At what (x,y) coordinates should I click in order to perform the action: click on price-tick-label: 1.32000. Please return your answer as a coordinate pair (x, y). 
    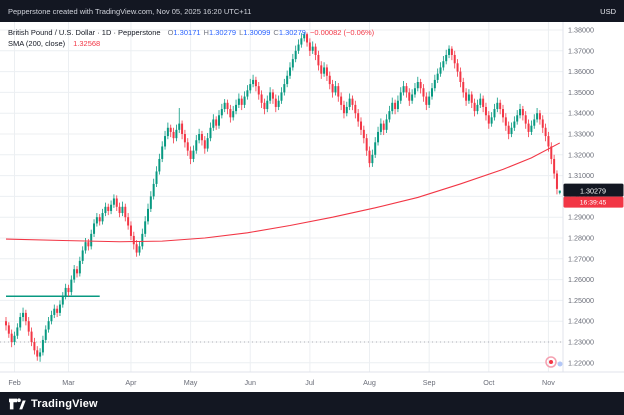
    Looking at the image, I should click on (581, 154).